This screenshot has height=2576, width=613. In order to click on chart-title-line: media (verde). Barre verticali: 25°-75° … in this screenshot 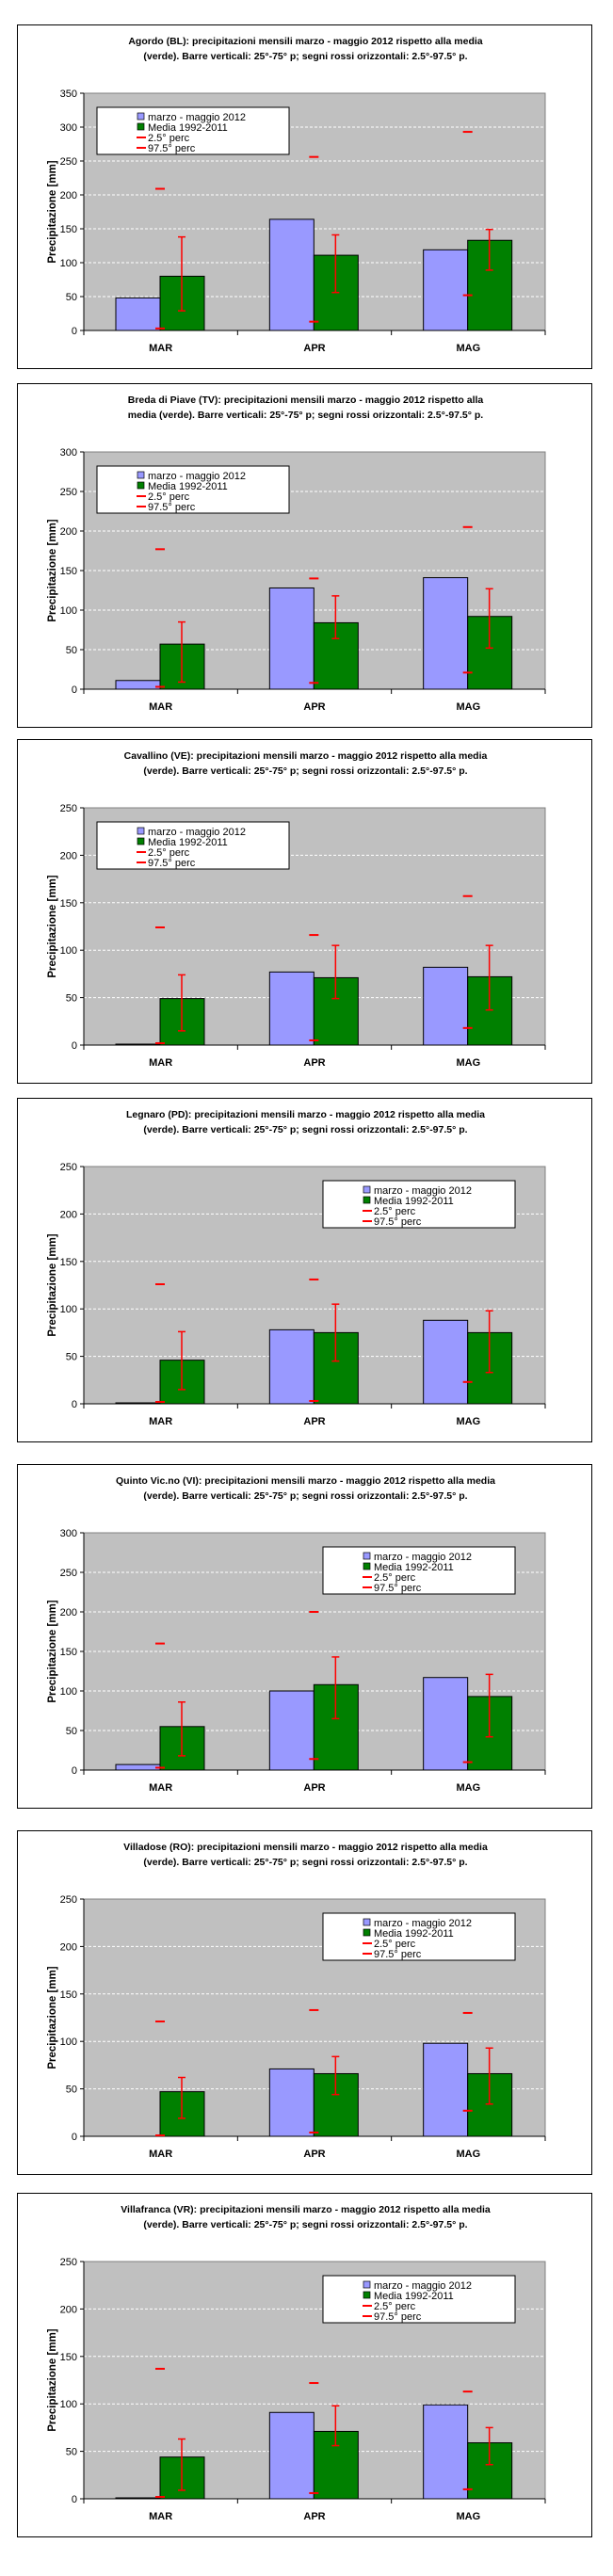, I will do `click(306, 415)`.